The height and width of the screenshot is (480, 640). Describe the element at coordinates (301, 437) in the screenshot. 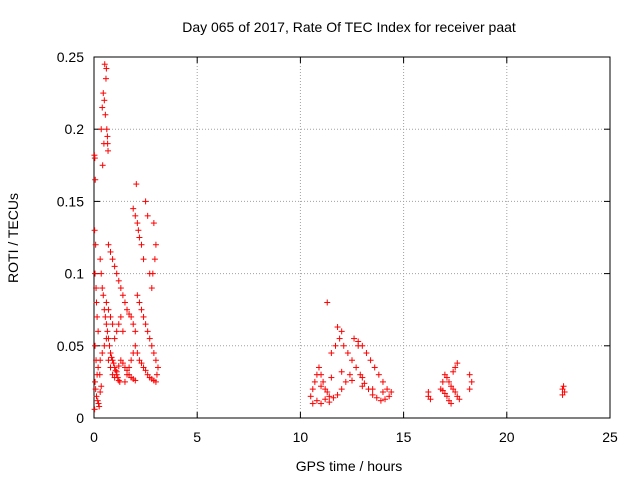

I see `x-tick-label: 10` at that location.